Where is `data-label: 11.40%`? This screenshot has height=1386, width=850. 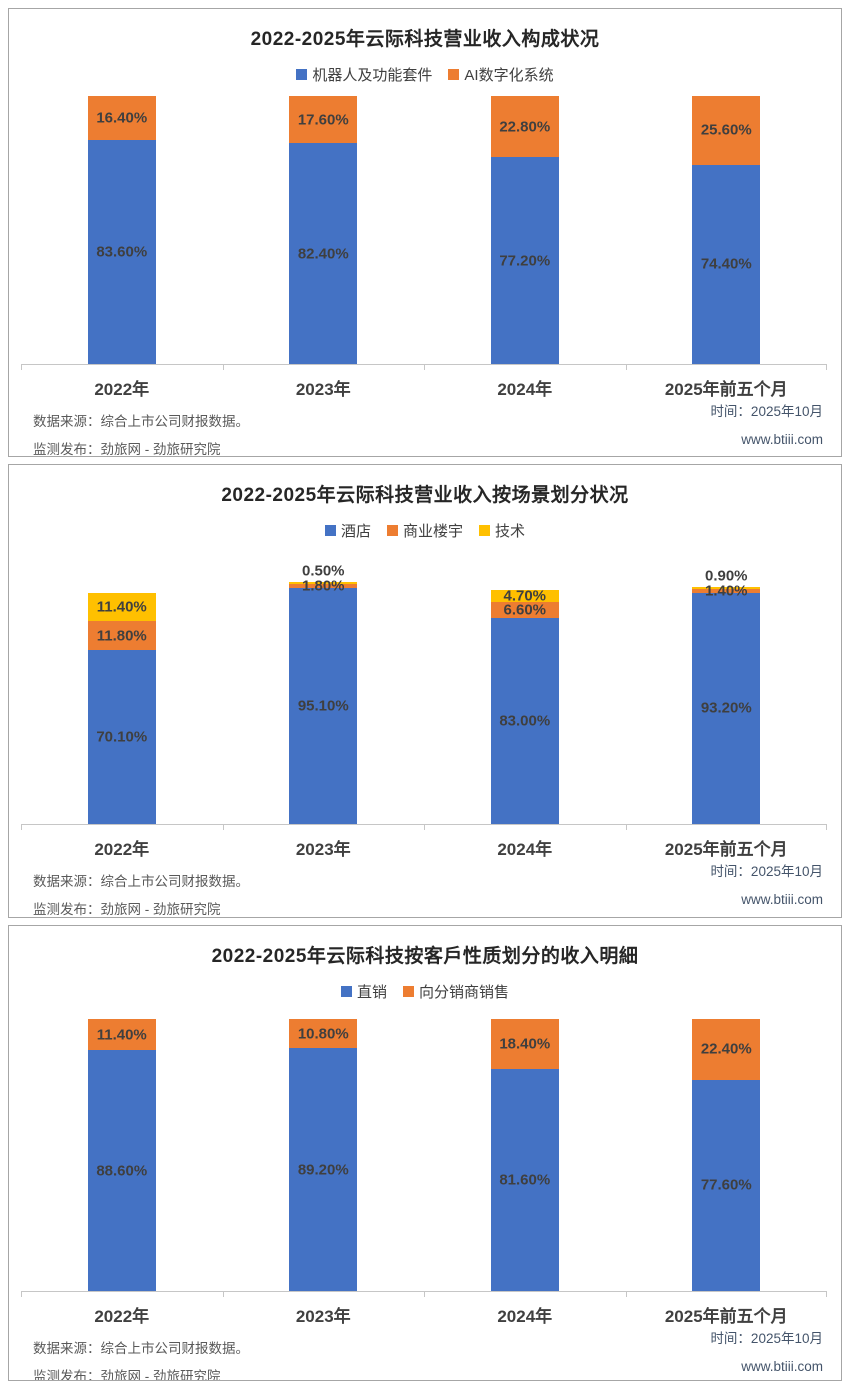 data-label: 11.40% is located at coordinates (121, 1034).